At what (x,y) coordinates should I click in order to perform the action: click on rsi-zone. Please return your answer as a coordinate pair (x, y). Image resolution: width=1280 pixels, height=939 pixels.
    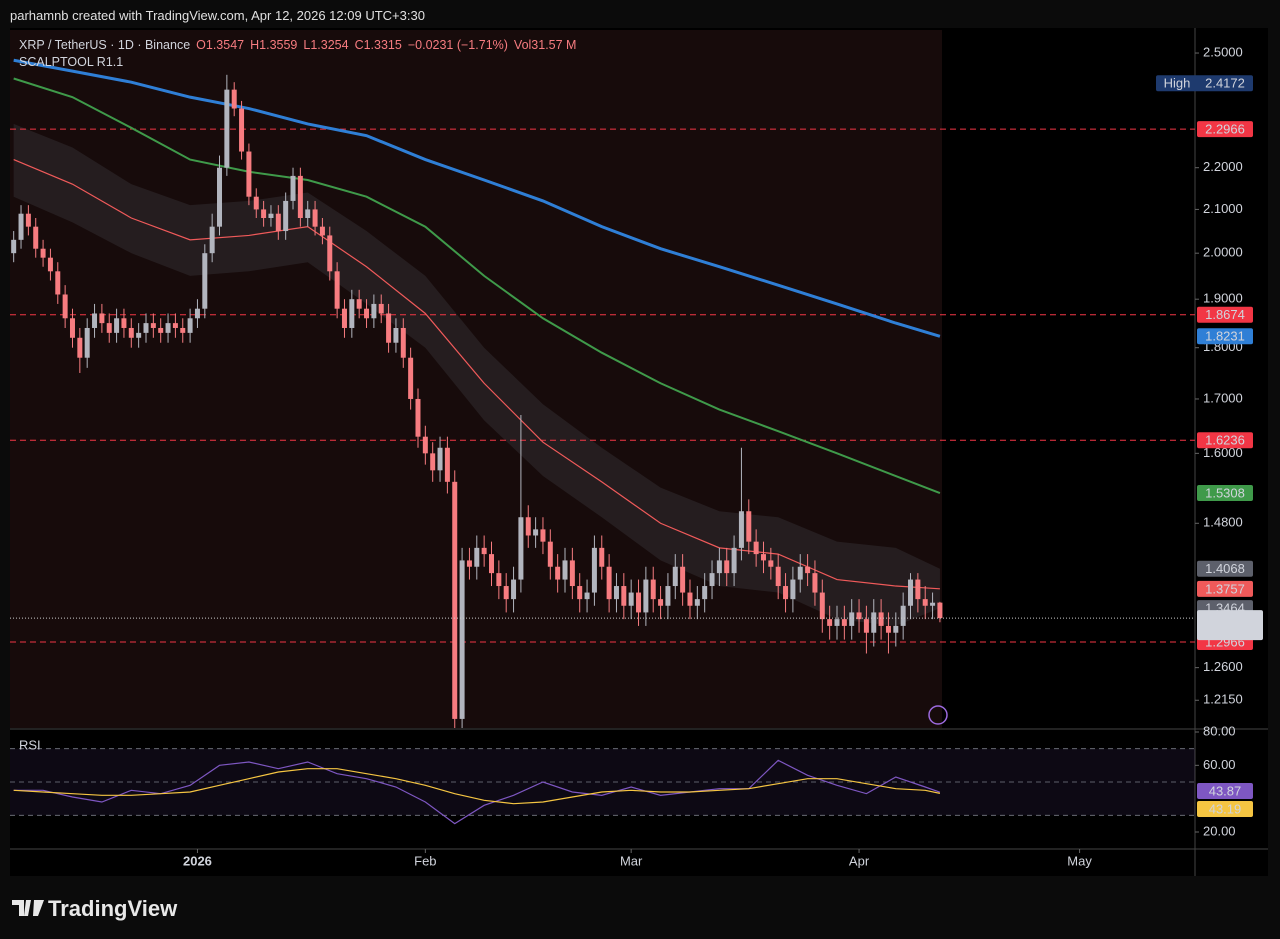
    Looking at the image, I should click on (602, 782).